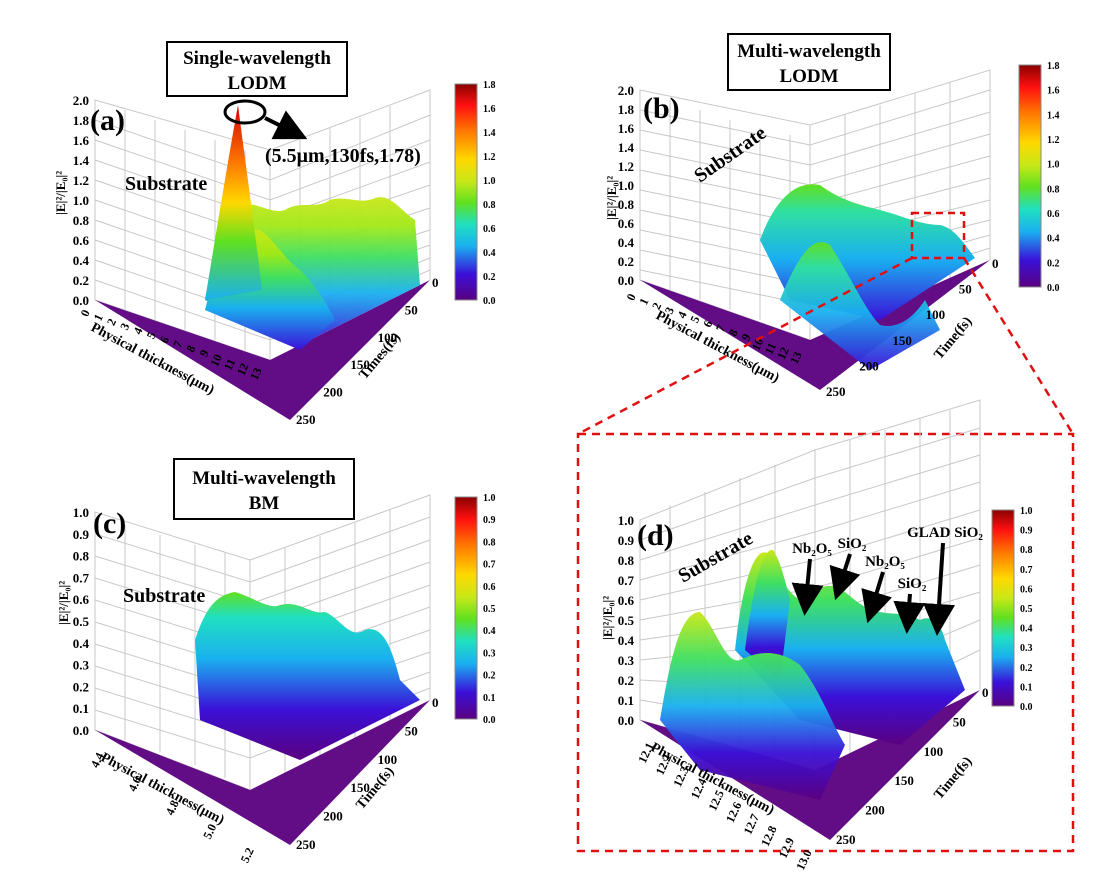 The height and width of the screenshot is (876, 1097). What do you see at coordinates (137, 330) in the screenshot?
I see `panel-a-x-tick: 4` at bounding box center [137, 330].